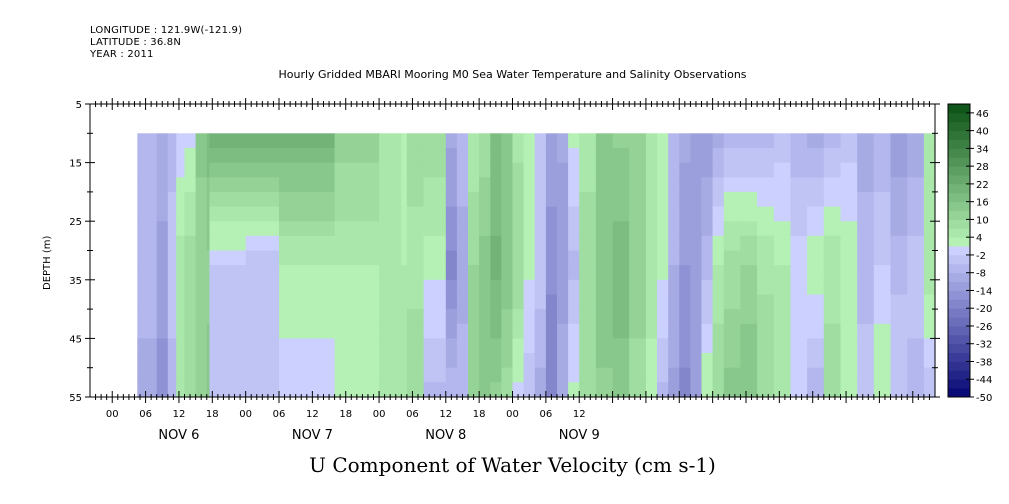 Image resolution: width=1009 pixels, height=504 pixels. I want to click on y-tick-label: 35, so click(75, 281).